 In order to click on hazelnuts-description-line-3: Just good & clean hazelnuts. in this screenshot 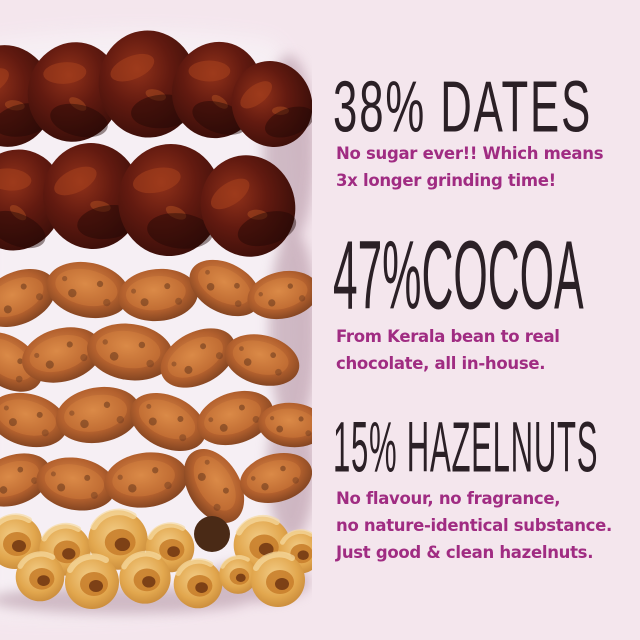, I will do `click(465, 552)`.